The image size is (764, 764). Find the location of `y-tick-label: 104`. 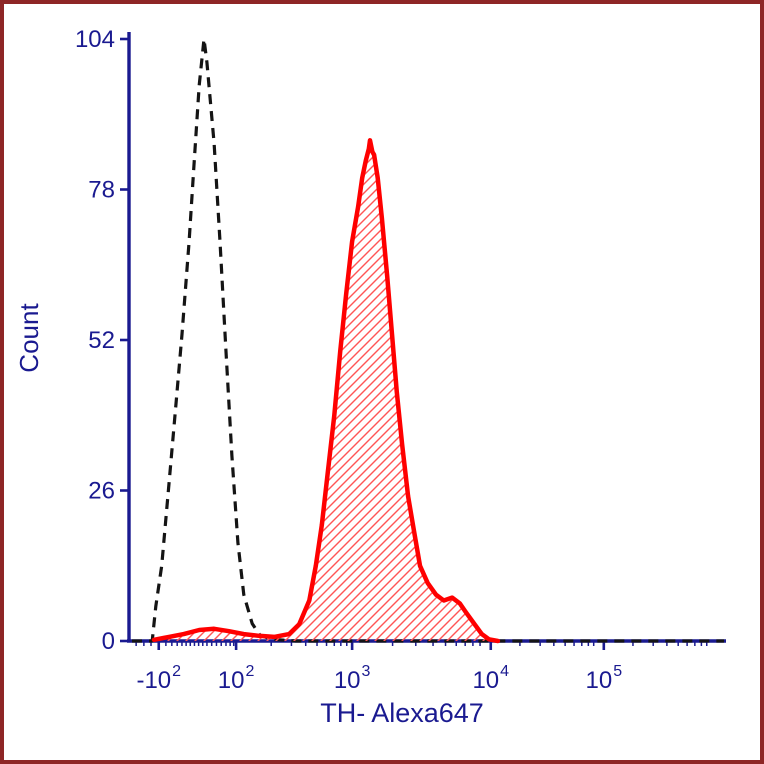

y-tick-label: 104 is located at coordinates (95, 39).